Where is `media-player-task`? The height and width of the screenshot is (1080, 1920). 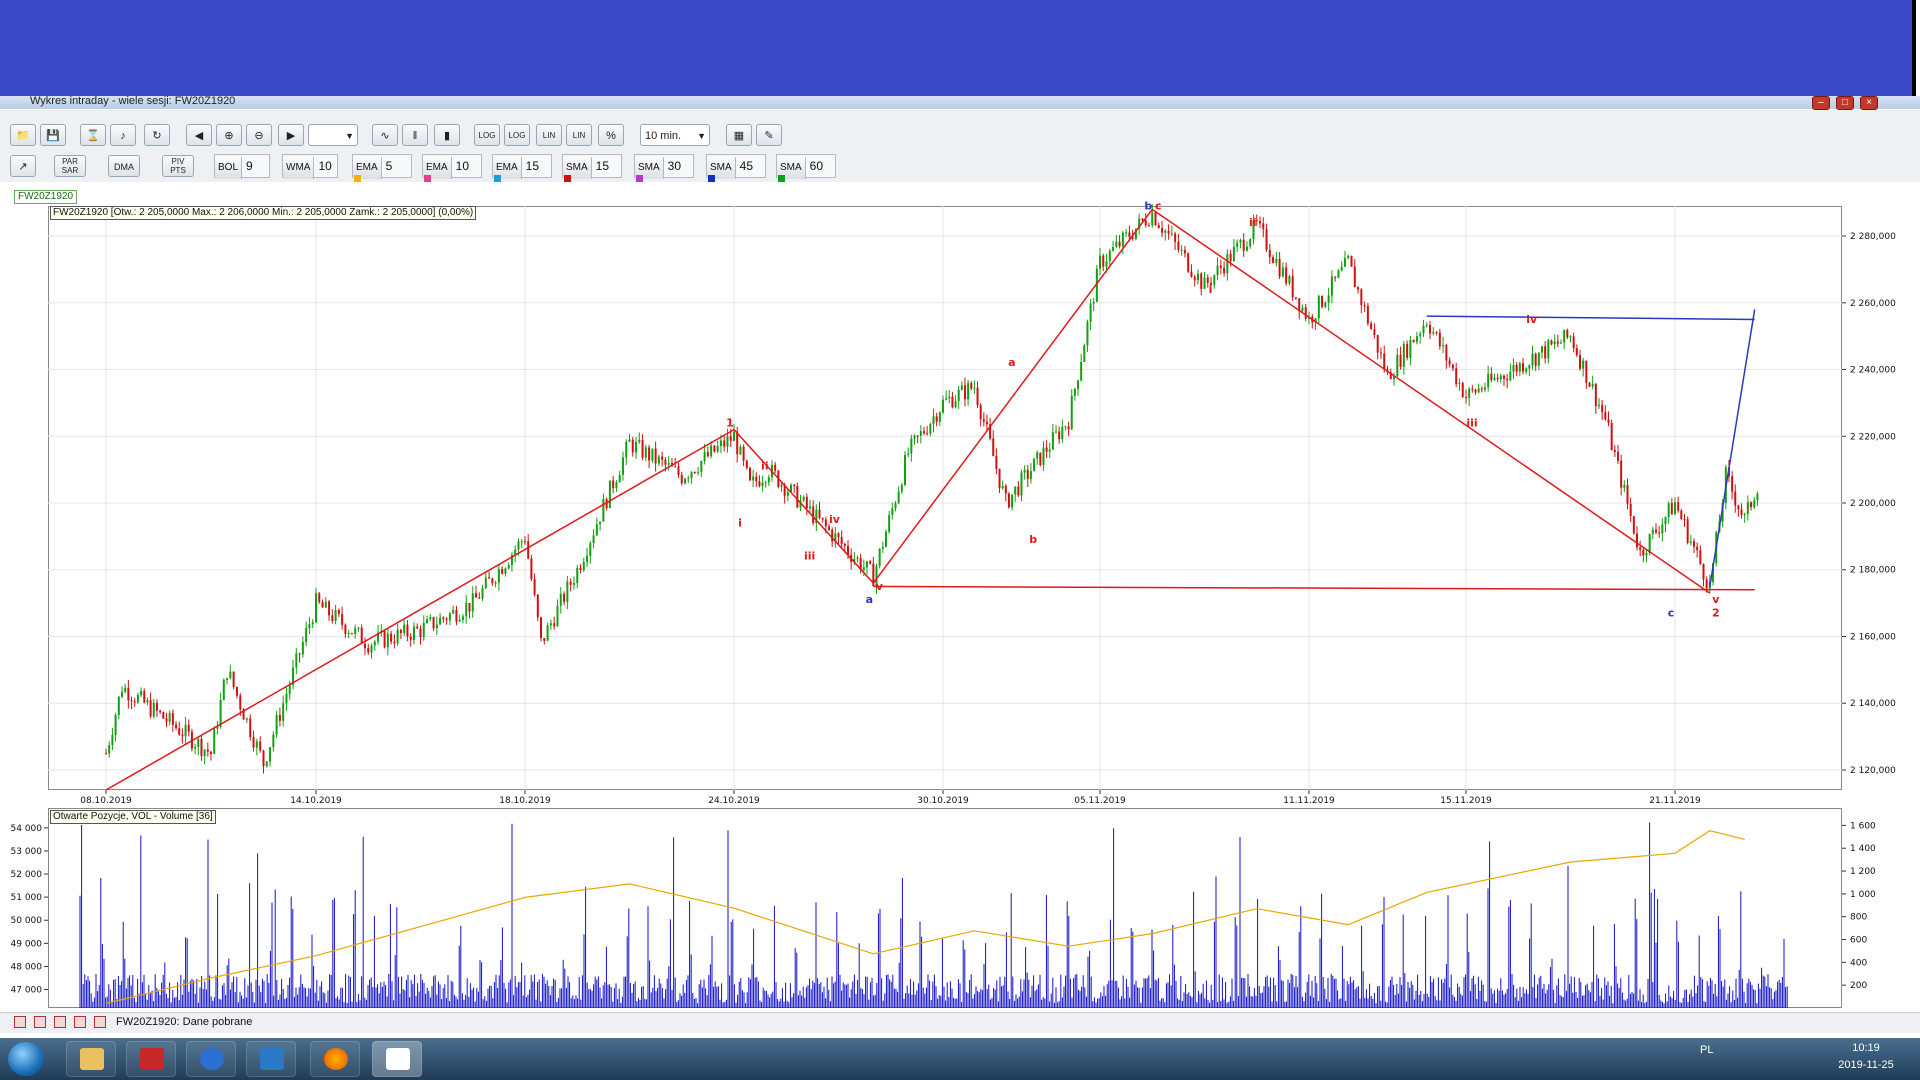
media-player-task is located at coordinates (271, 1059).